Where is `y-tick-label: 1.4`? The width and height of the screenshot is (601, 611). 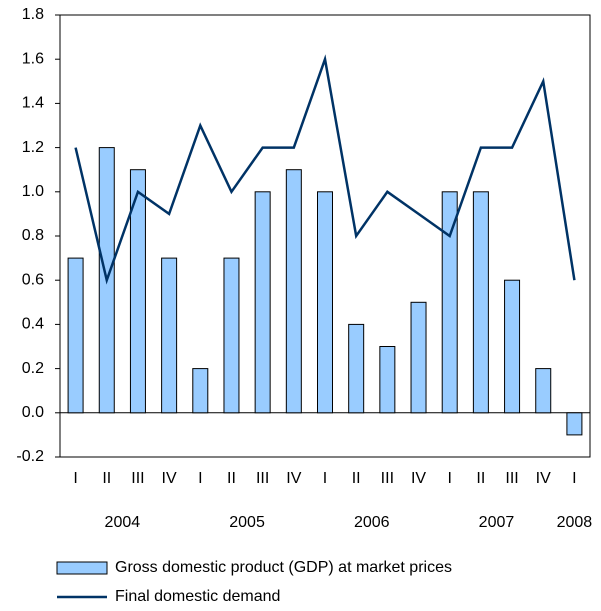
y-tick-label: 1.4 is located at coordinates (33, 103).